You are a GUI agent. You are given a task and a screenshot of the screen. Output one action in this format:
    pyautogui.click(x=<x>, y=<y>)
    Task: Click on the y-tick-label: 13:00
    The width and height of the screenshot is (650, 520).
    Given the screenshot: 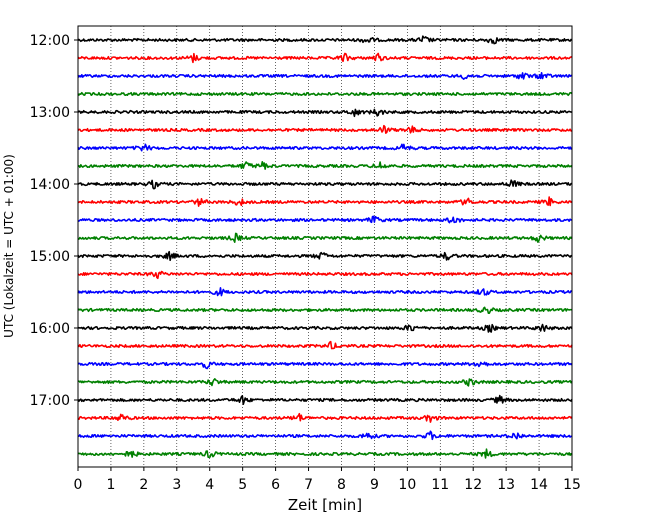 What is the action you would take?
    pyautogui.click(x=50, y=113)
    